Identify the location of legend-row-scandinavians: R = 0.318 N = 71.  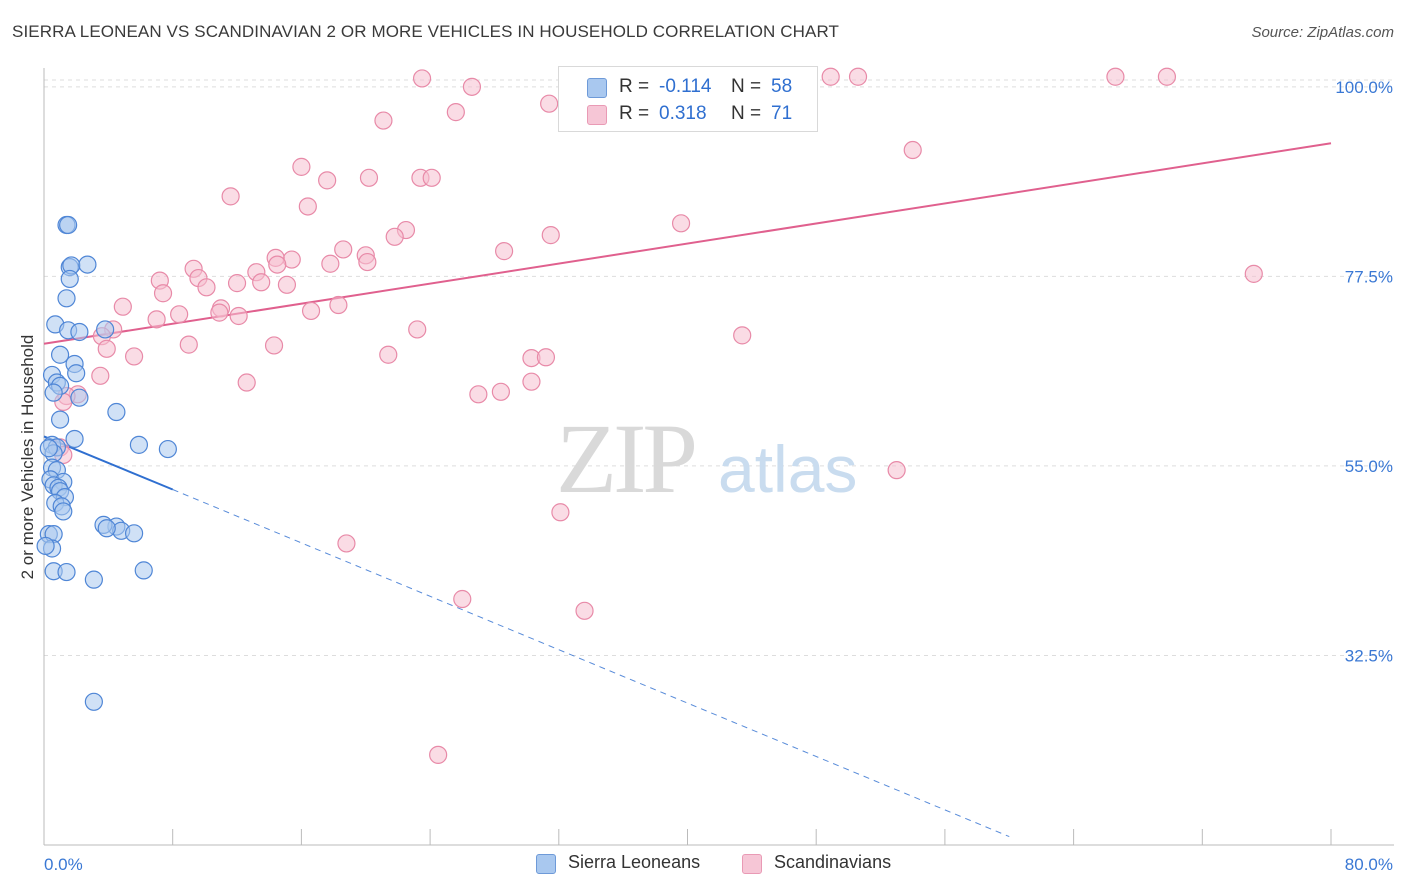
(688, 114).